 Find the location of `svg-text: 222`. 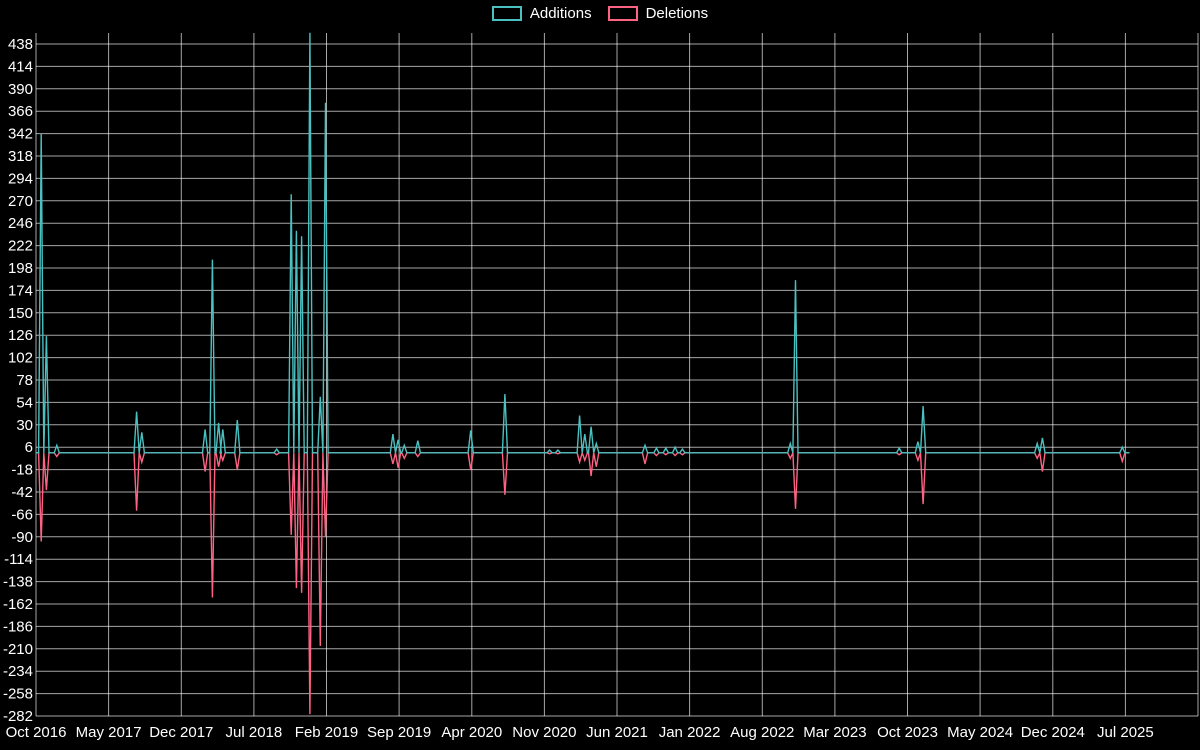

svg-text: 222 is located at coordinates (20, 246).